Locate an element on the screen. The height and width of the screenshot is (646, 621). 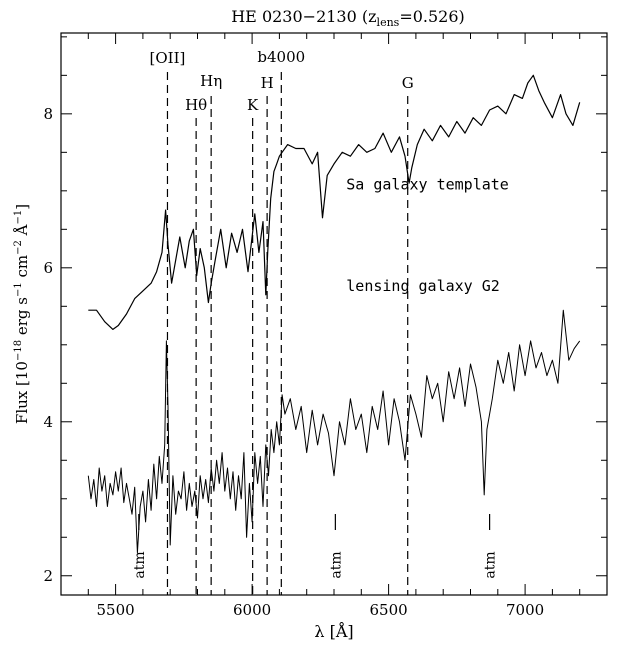
title-subscript: lens is located at coordinates (388, 22).